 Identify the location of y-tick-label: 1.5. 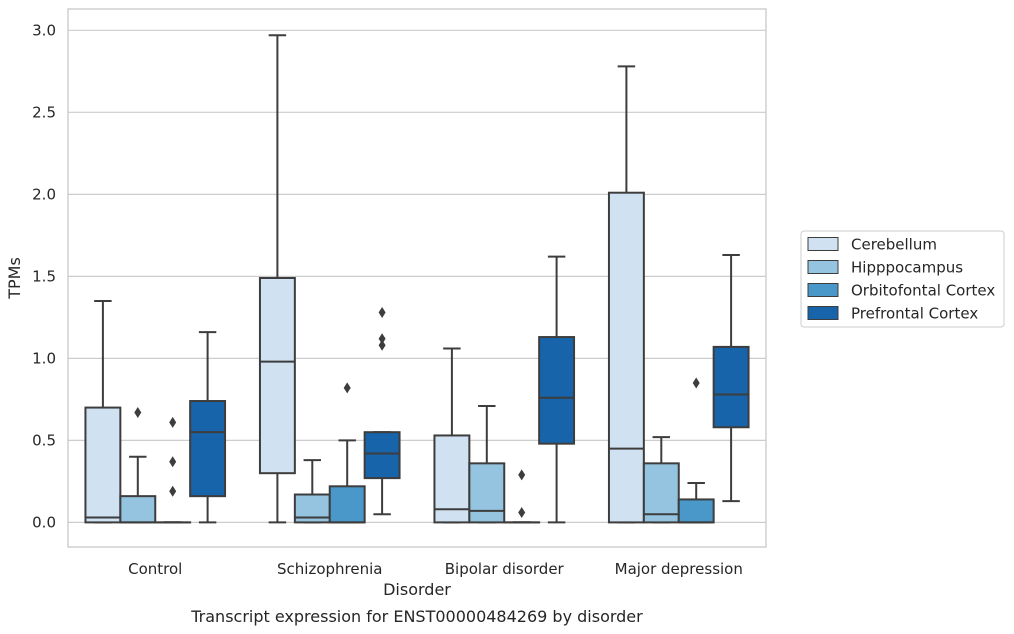
(44, 276).